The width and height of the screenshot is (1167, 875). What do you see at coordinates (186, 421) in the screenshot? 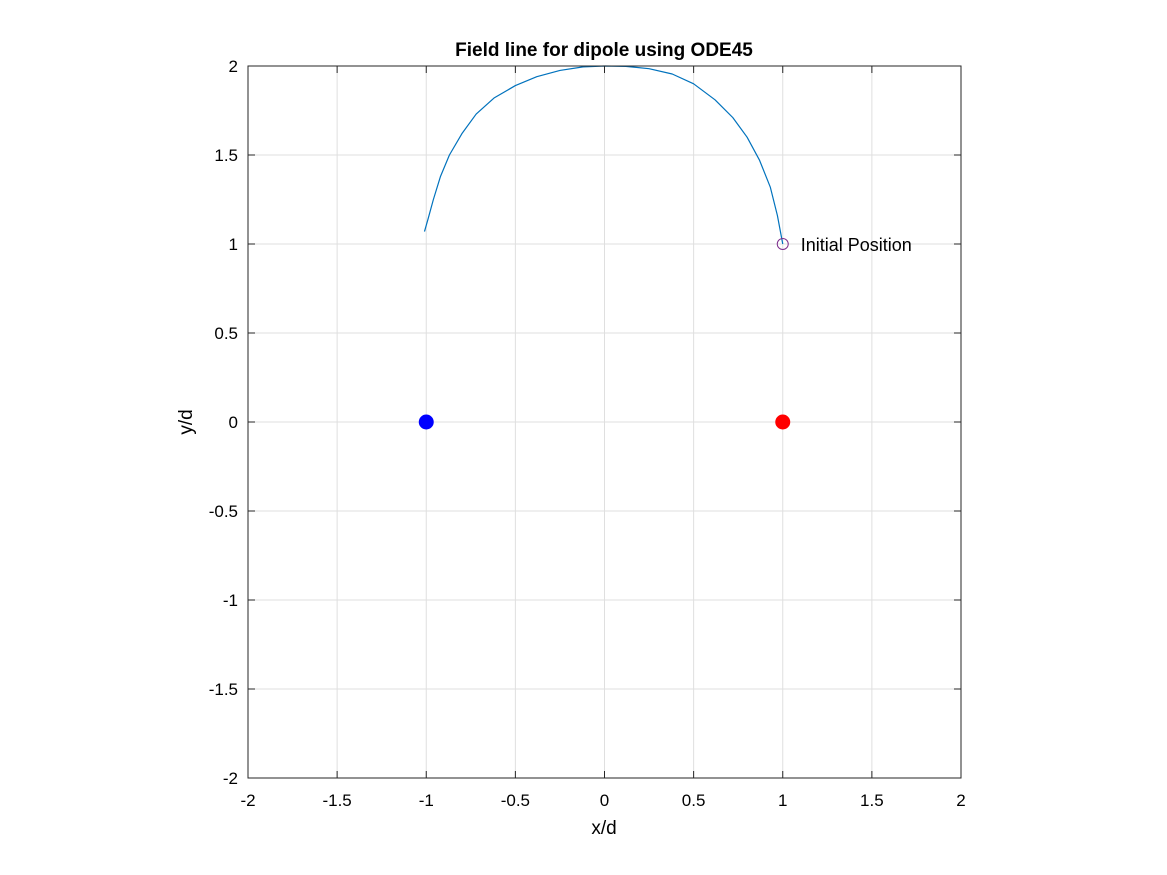
I see `y-axis-label: y/d` at bounding box center [186, 421].